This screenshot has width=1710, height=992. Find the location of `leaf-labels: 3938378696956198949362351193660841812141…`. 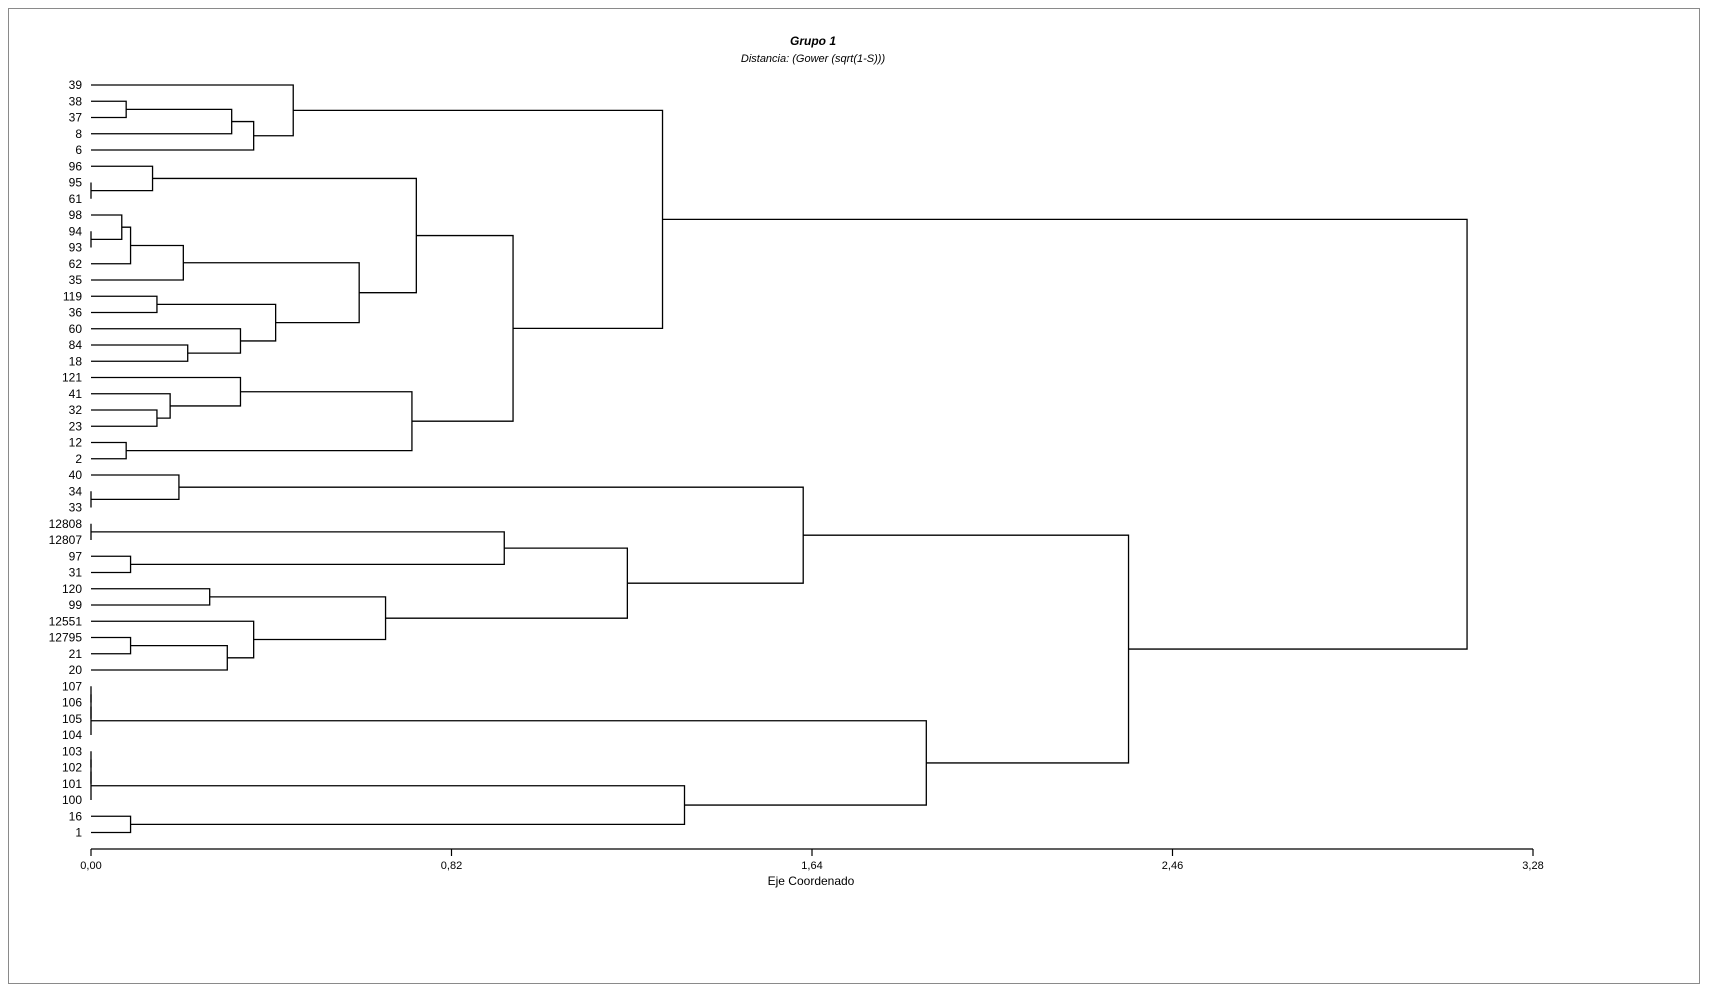

leaf-labels: 3938378696956198949362351193660841812141… is located at coordinates (66, 459).